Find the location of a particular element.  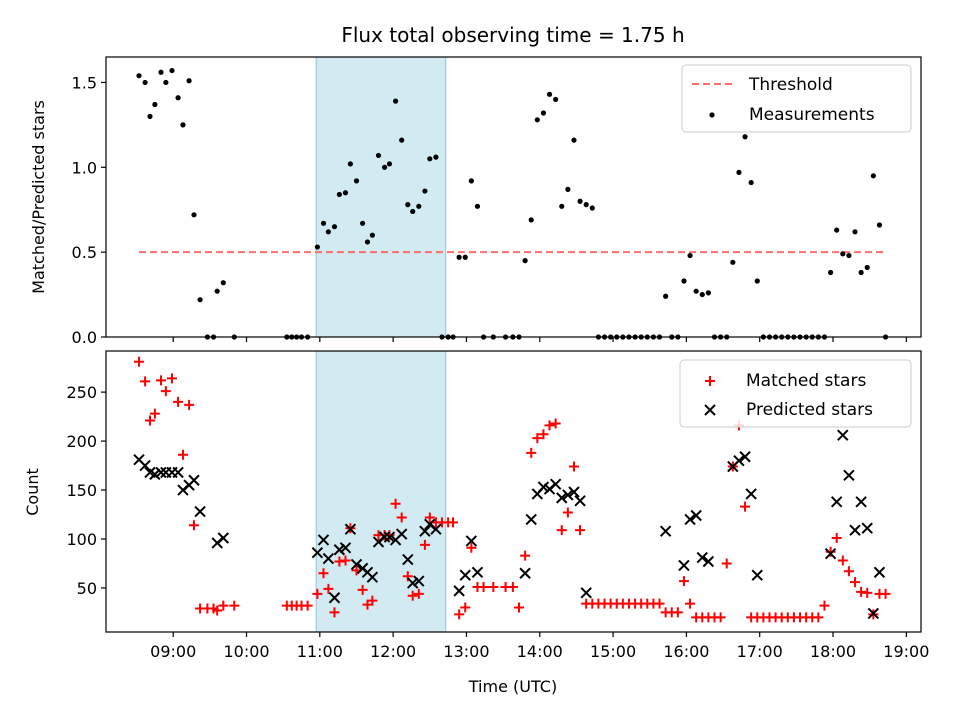

x-tick-label: 15:00 is located at coordinates (613, 651).